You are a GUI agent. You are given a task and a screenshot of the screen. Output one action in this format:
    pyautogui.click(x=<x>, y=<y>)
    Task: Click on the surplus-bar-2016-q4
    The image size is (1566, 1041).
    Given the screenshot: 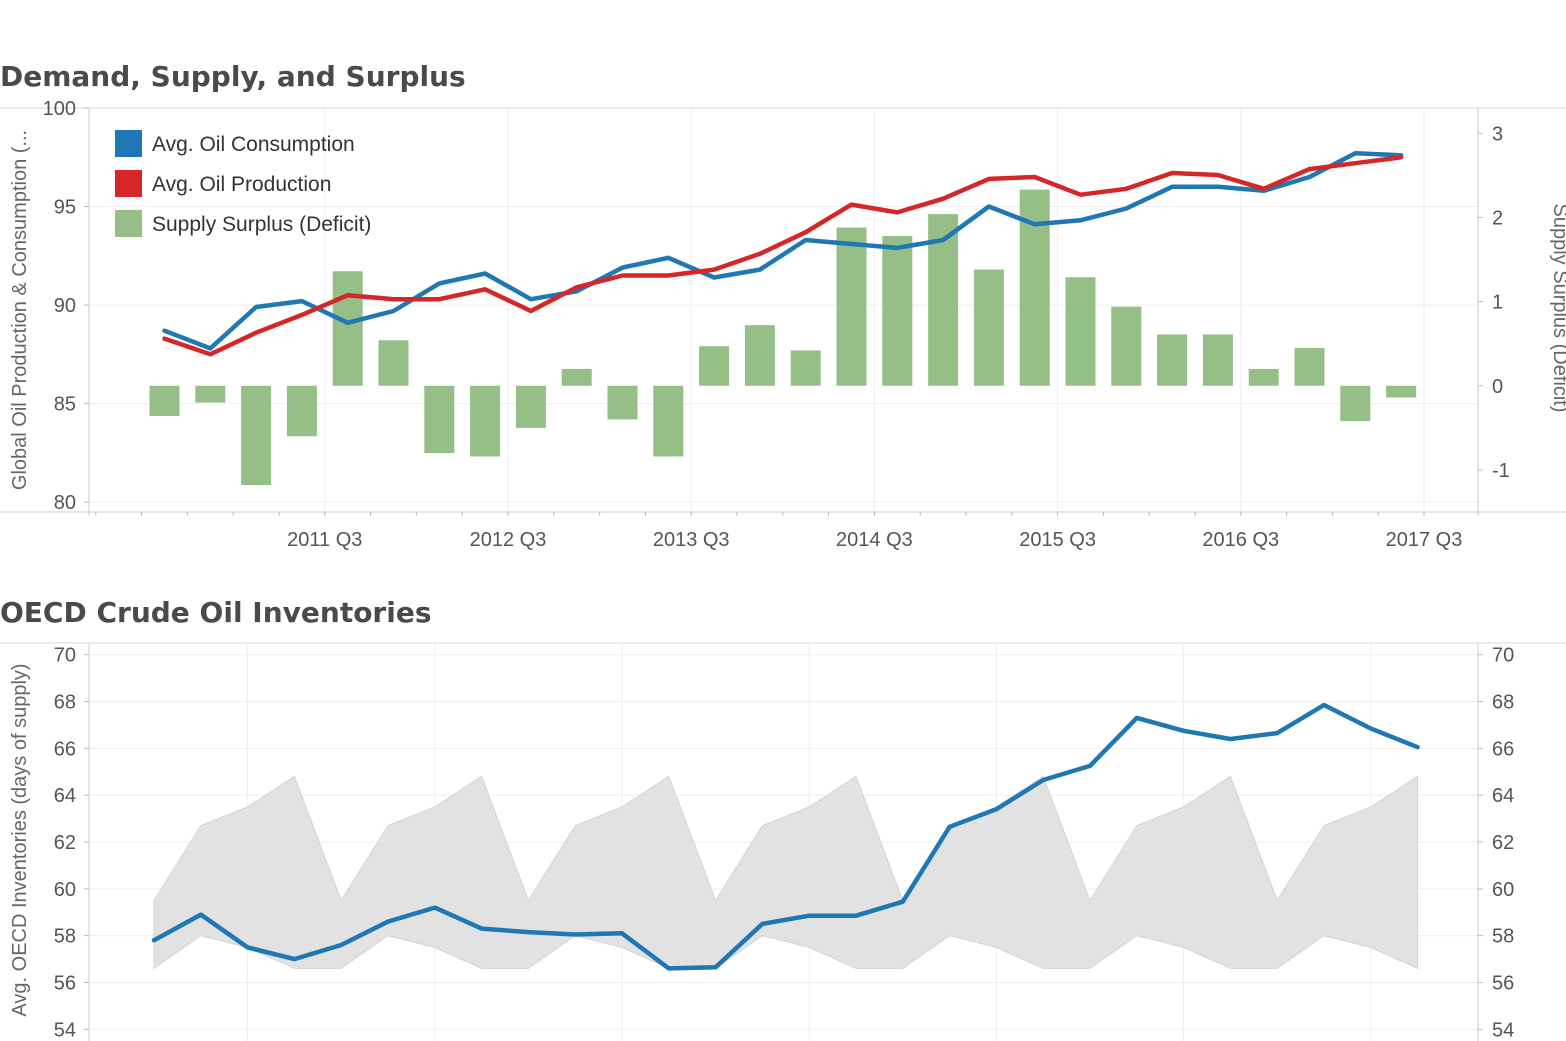 What is the action you would take?
    pyautogui.click(x=1309, y=366)
    